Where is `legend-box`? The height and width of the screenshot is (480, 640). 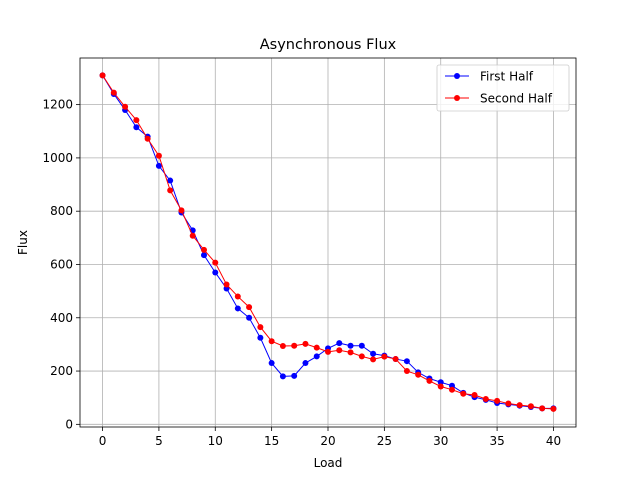
legend-box is located at coordinates (503, 88).